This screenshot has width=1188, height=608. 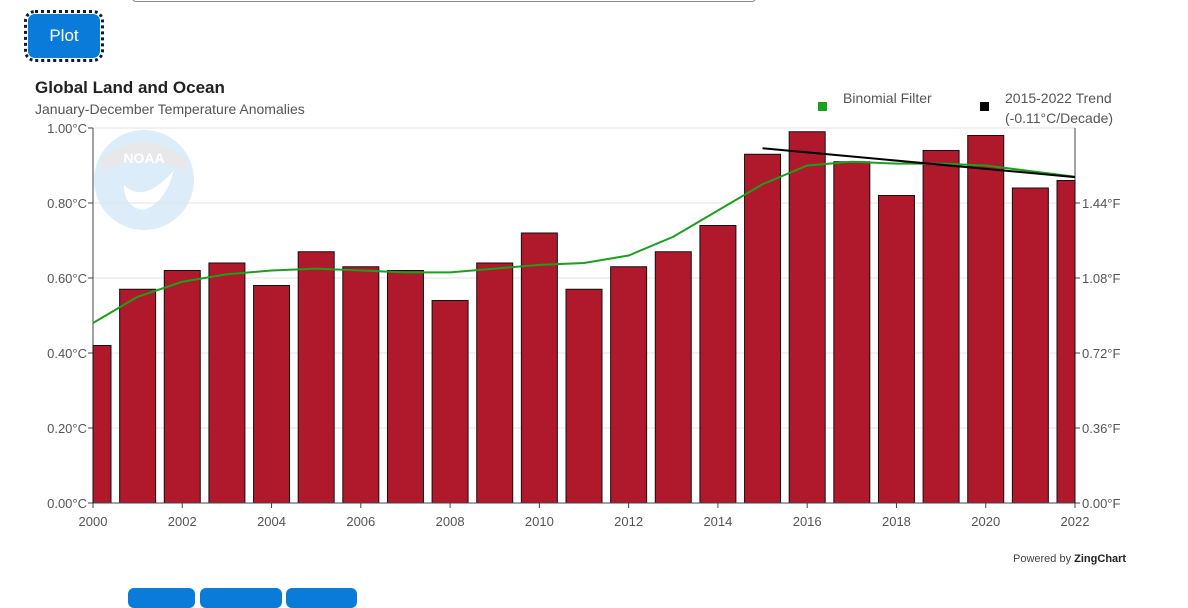 What do you see at coordinates (986, 319) in the screenshot?
I see `bar-2020` at bounding box center [986, 319].